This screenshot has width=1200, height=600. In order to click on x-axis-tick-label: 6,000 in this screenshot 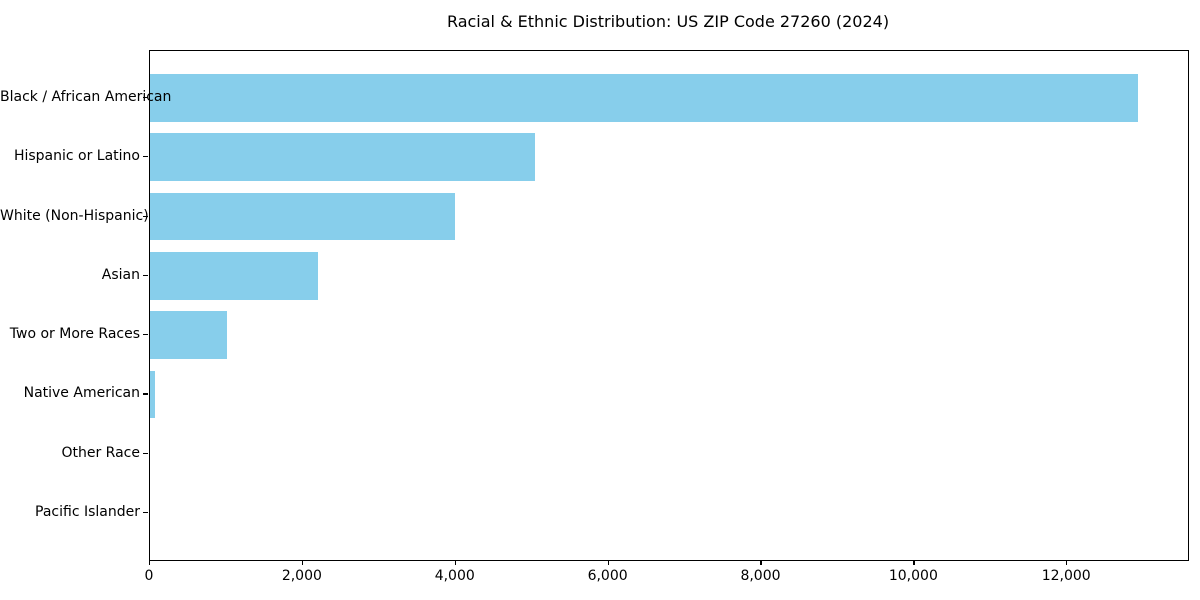, I will do `click(607, 576)`.